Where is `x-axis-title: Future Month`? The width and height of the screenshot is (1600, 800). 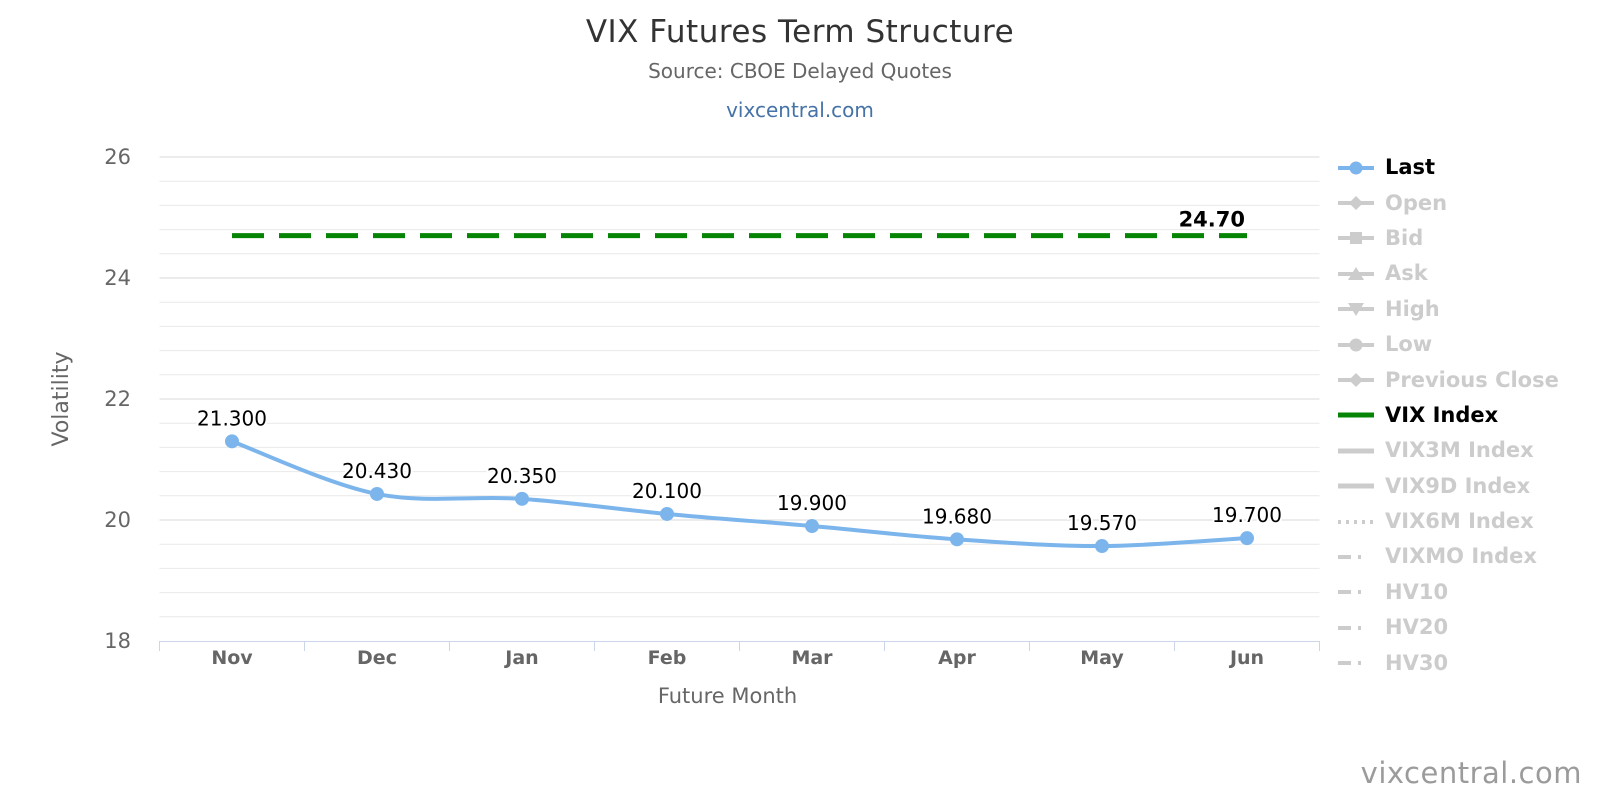 x-axis-title: Future Month is located at coordinates (727, 696).